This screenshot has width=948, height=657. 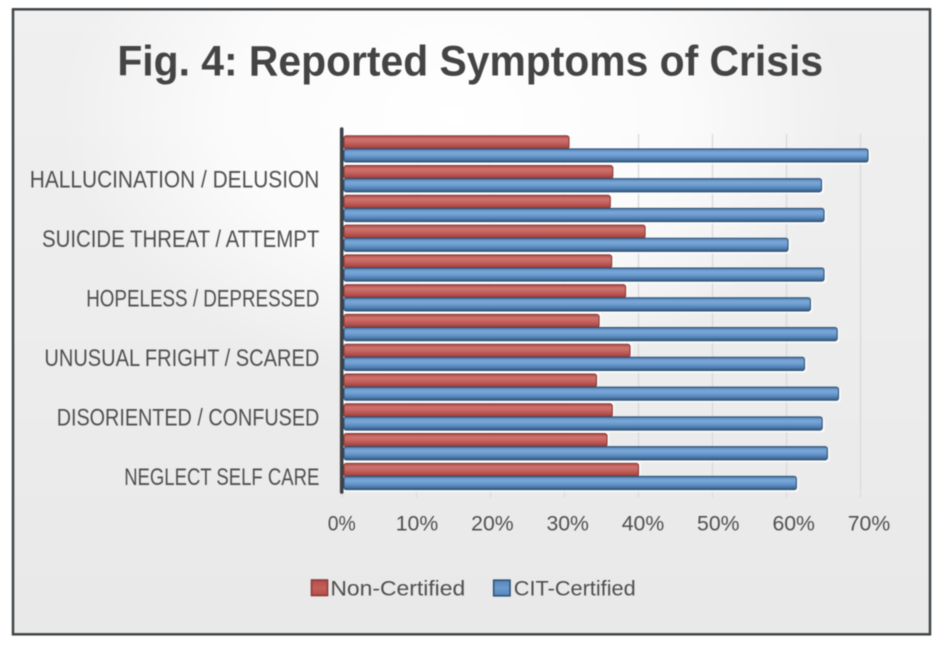 I want to click on svg-text: DISORIENTED / CONFUSED, so click(x=188, y=419).